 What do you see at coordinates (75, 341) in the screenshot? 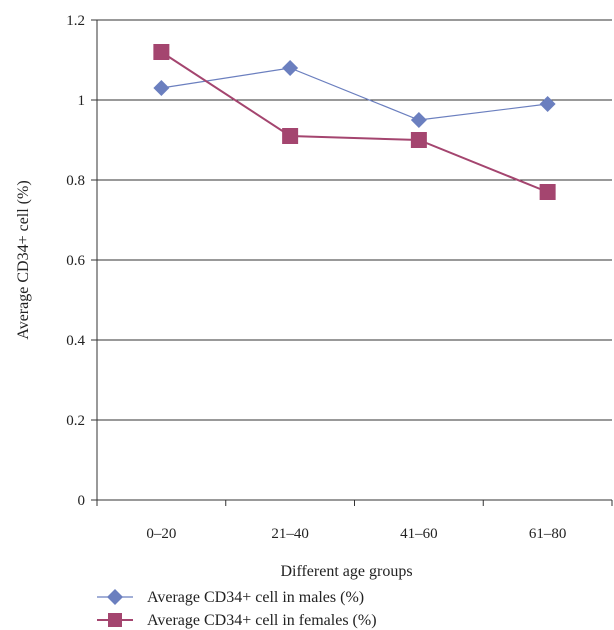
I see `y-tick-label: 0.4` at bounding box center [75, 341].